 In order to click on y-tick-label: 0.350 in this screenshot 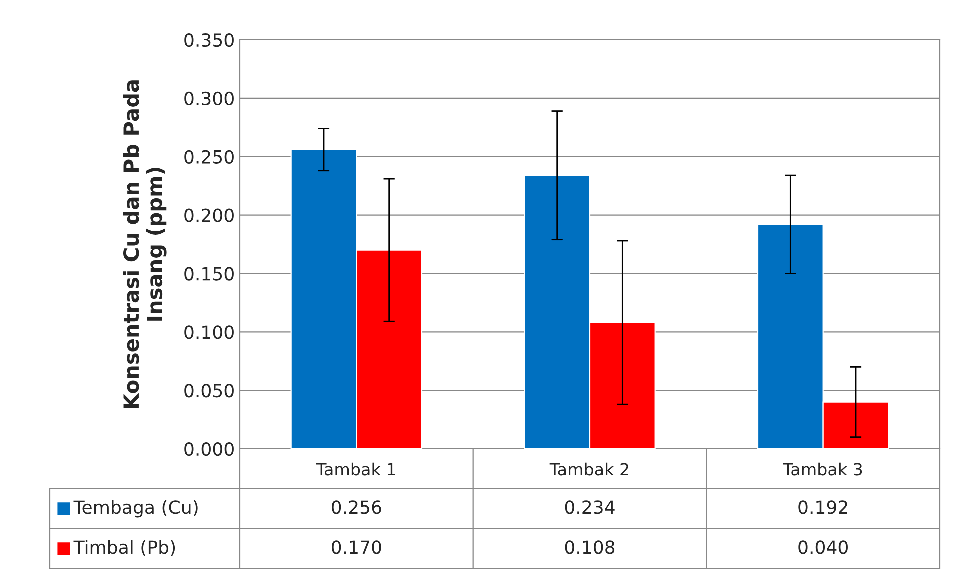, I will do `click(209, 40)`.